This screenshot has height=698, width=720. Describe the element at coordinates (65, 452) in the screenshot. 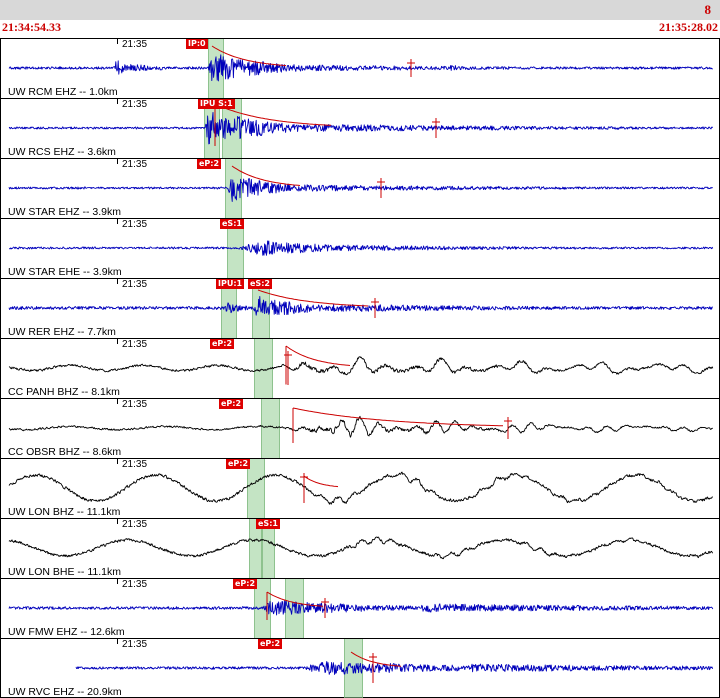

I see `station-label: CC OBSR BHZ -- 8.6km` at that location.